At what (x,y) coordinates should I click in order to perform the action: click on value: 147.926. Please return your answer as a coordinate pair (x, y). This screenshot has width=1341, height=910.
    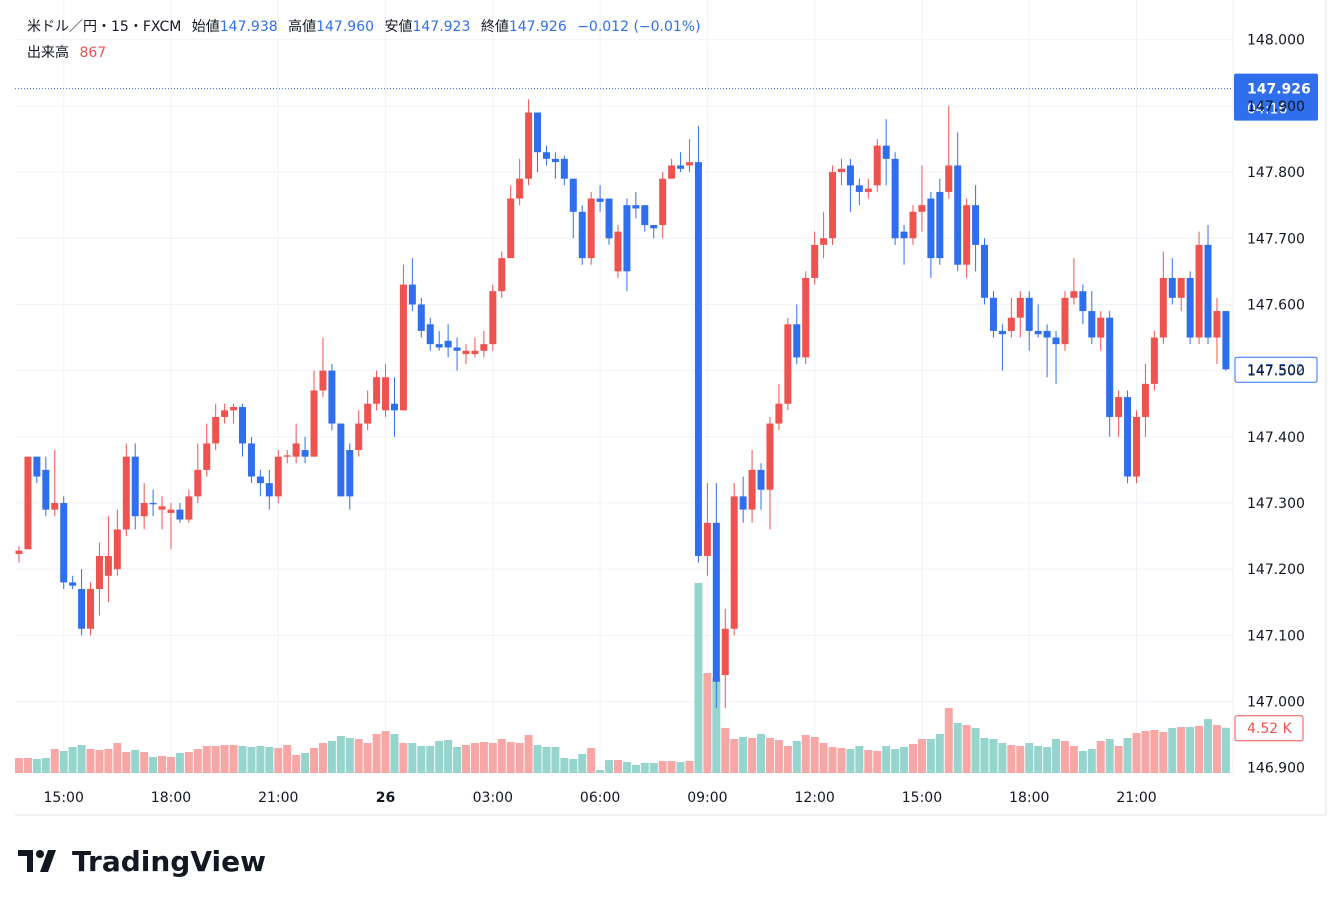
    Looking at the image, I should click on (538, 27).